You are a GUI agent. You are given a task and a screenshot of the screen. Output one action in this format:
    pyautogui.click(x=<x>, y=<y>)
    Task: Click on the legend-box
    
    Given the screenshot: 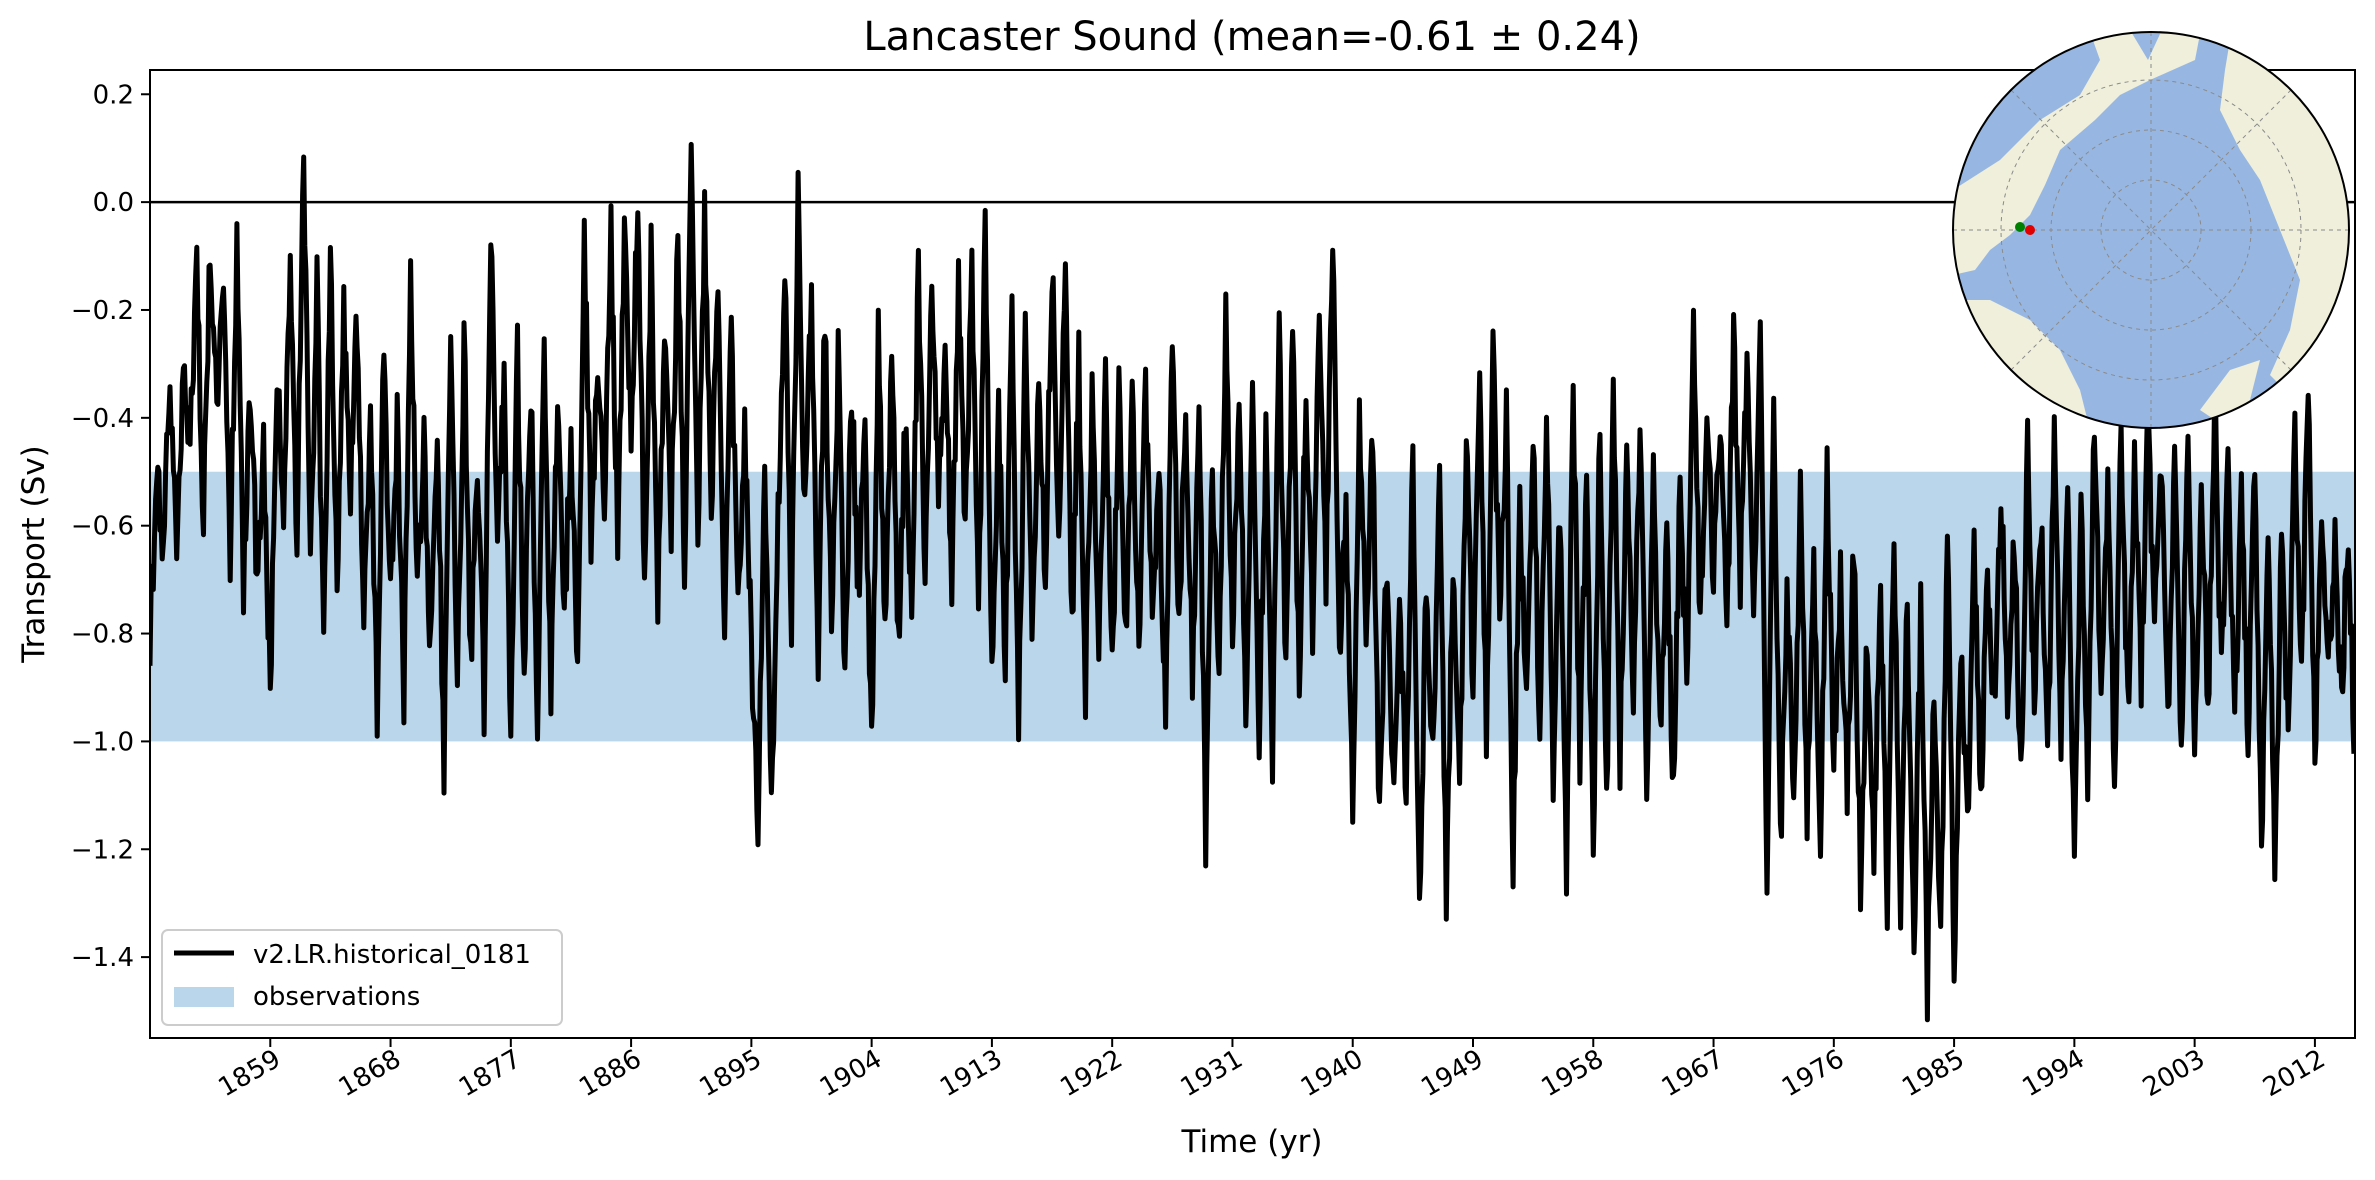 What is the action you would take?
    pyautogui.click(x=362, y=977)
    